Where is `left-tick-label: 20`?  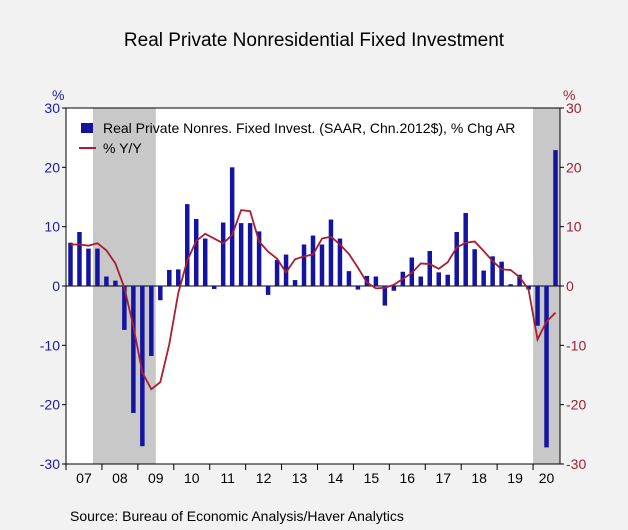 left-tick-label: 20 is located at coordinates (52, 167).